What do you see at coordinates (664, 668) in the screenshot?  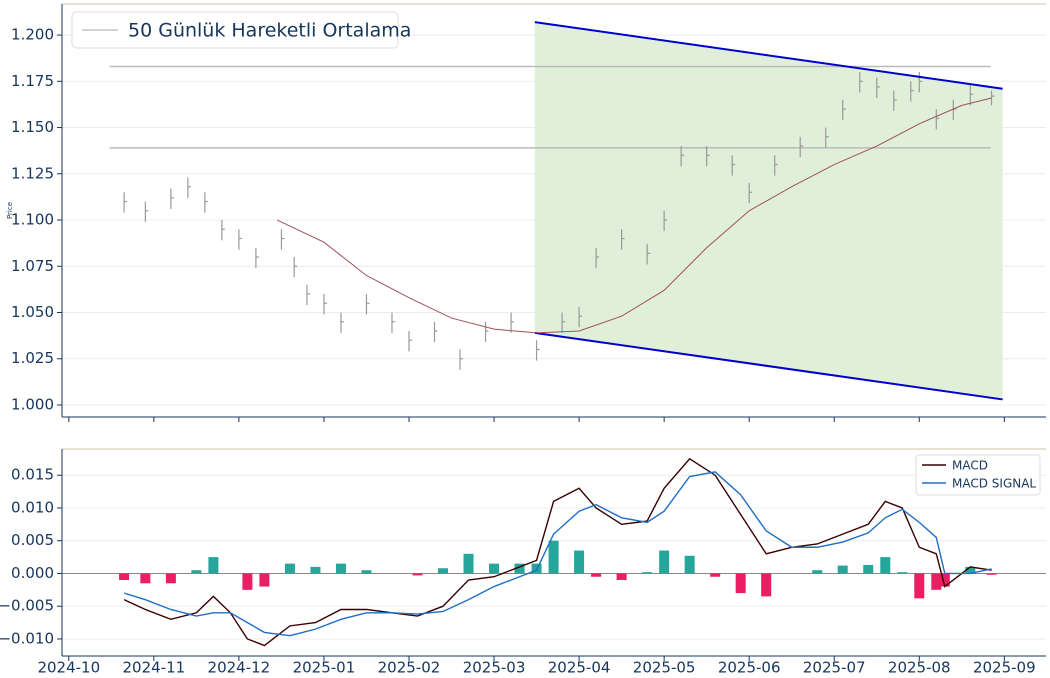 I see `x-tick-label: 2025-05` at bounding box center [664, 668].